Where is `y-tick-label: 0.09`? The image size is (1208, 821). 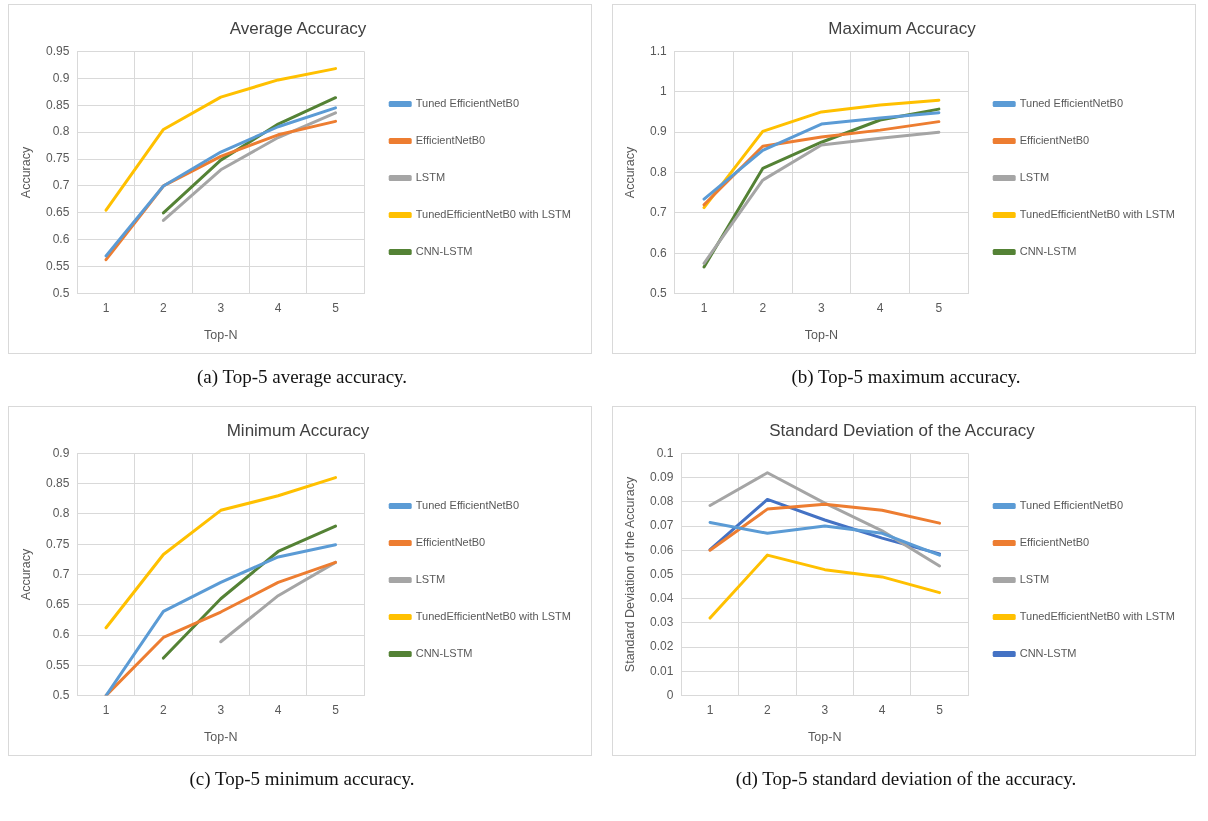 y-tick-label: 0.09 is located at coordinates (662, 476).